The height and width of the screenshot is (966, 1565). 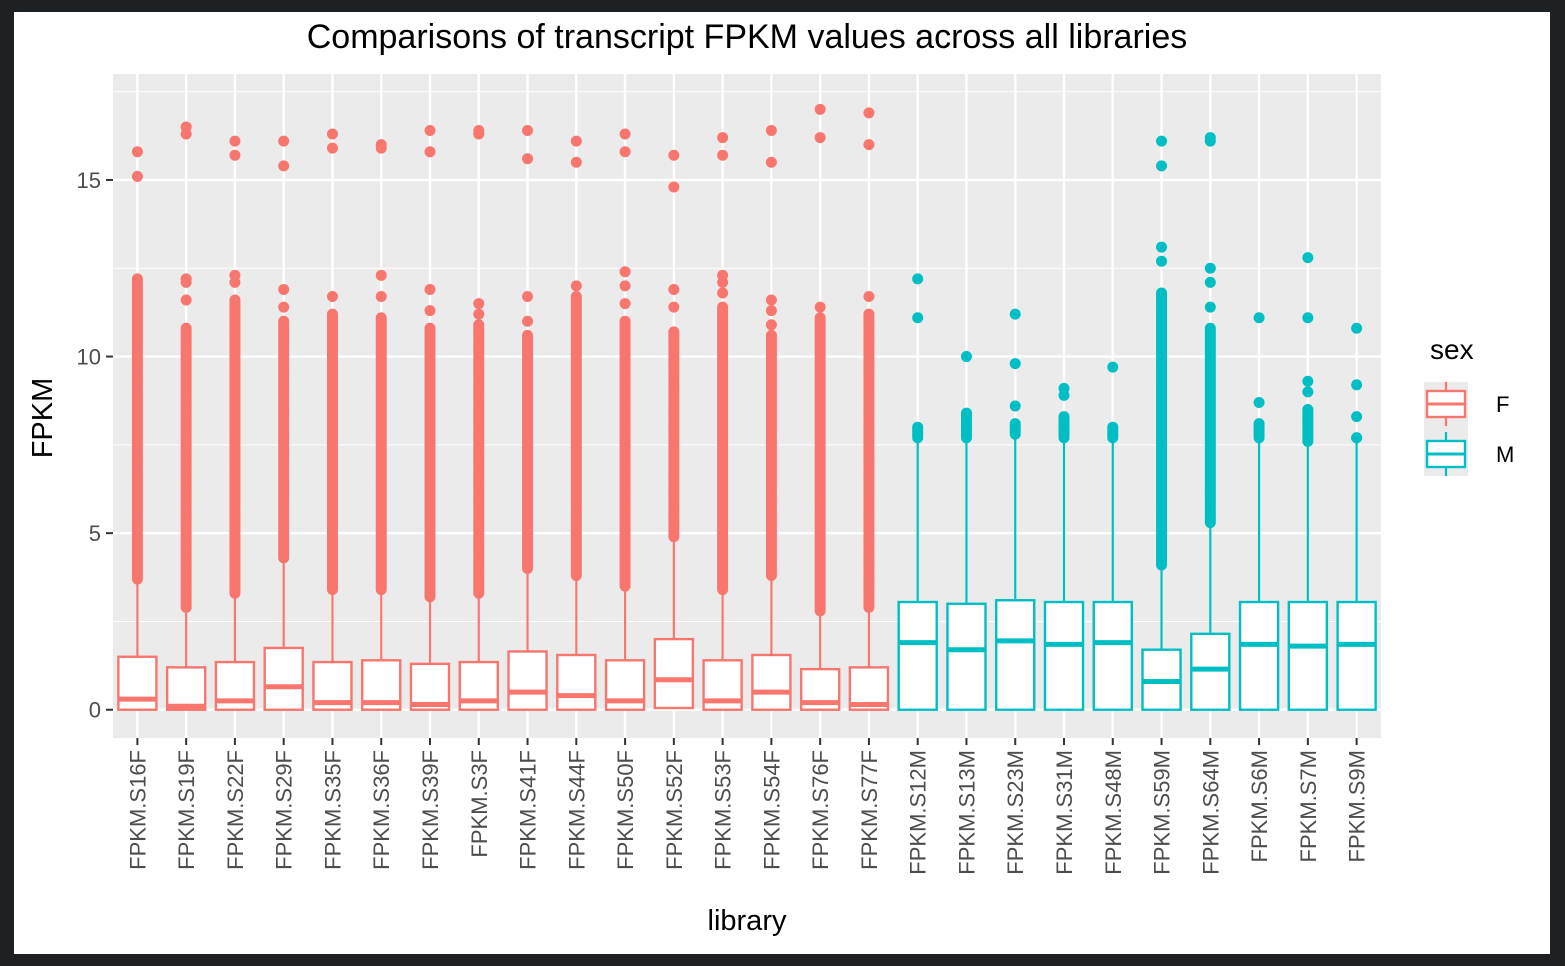 I want to click on y-tick-label: 15, so click(x=89, y=180).